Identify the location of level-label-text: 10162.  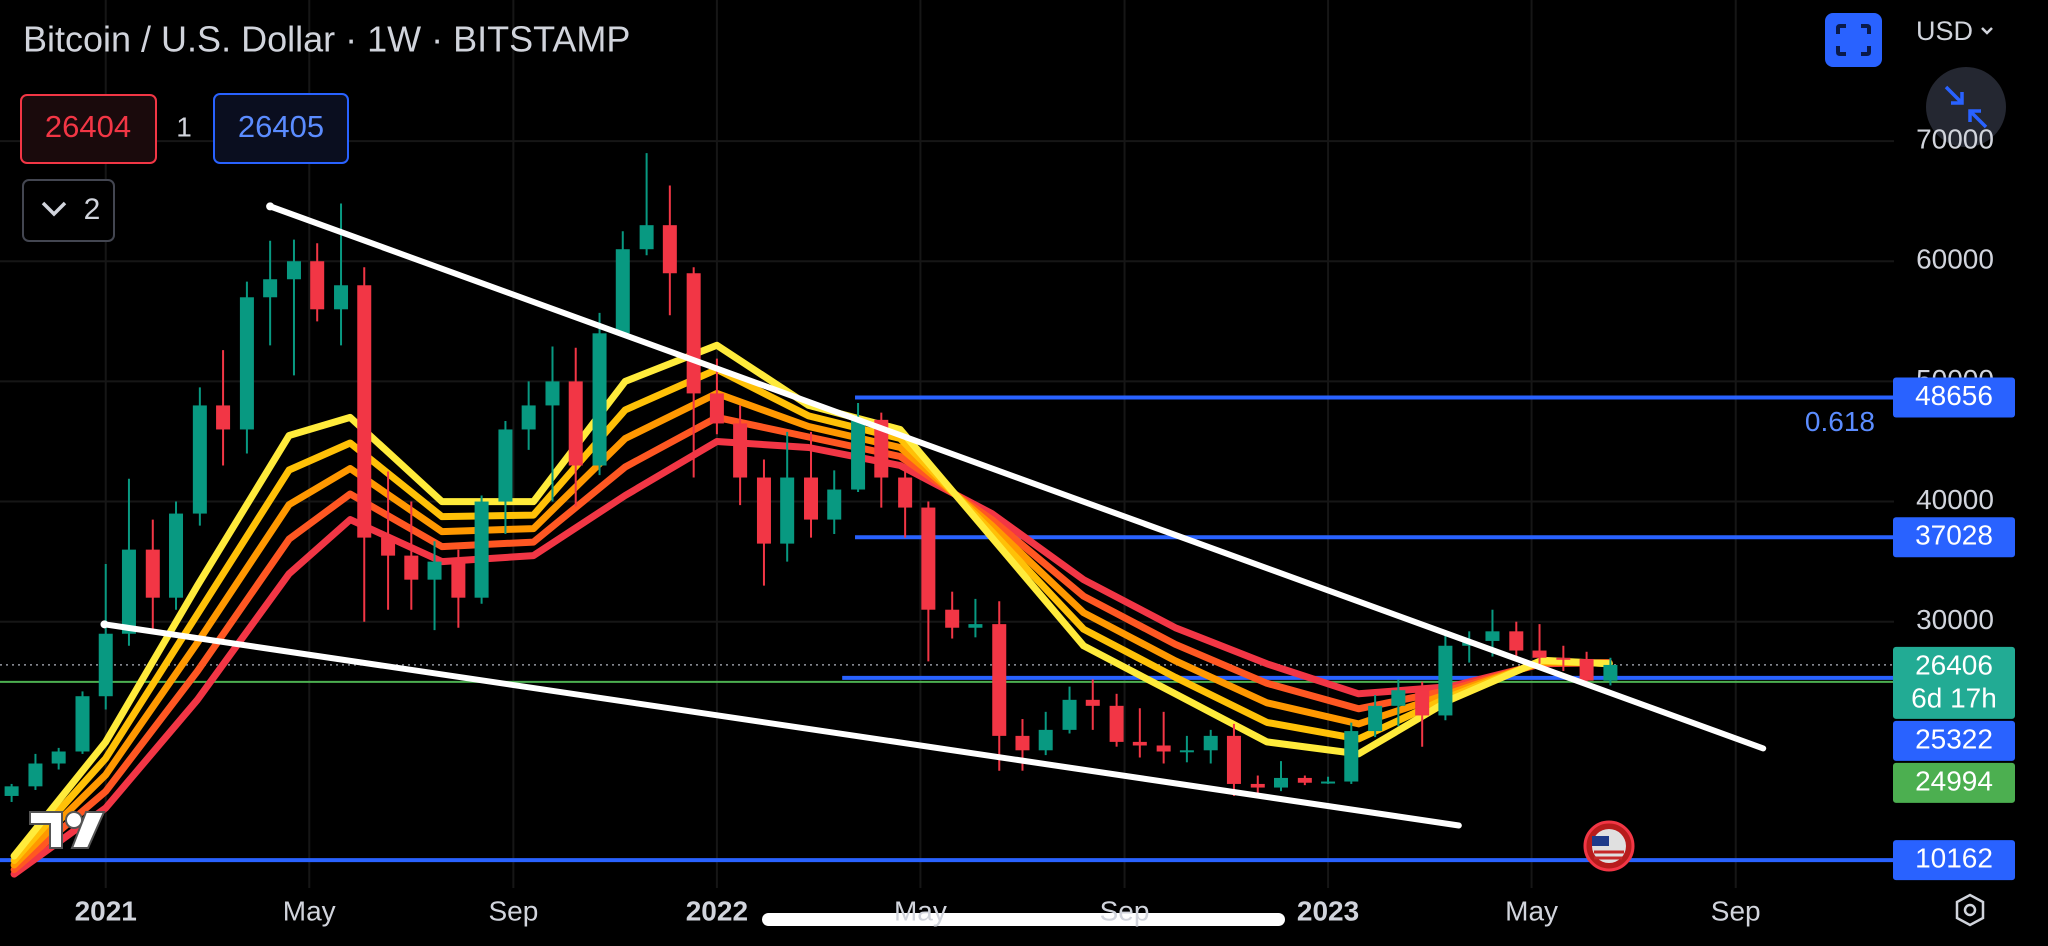
(1954, 857).